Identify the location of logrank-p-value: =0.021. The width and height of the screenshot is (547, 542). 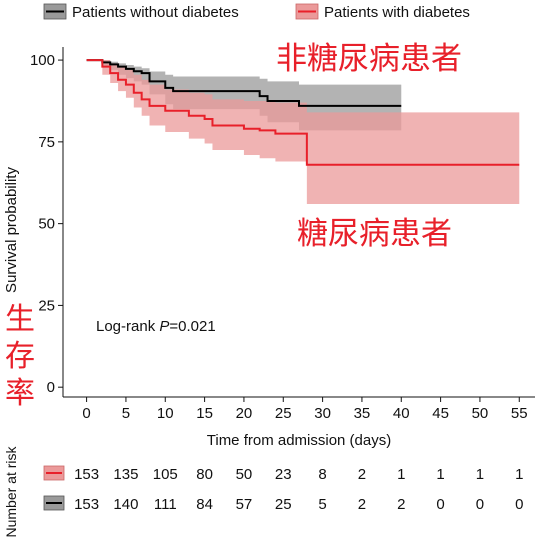
(192, 326).